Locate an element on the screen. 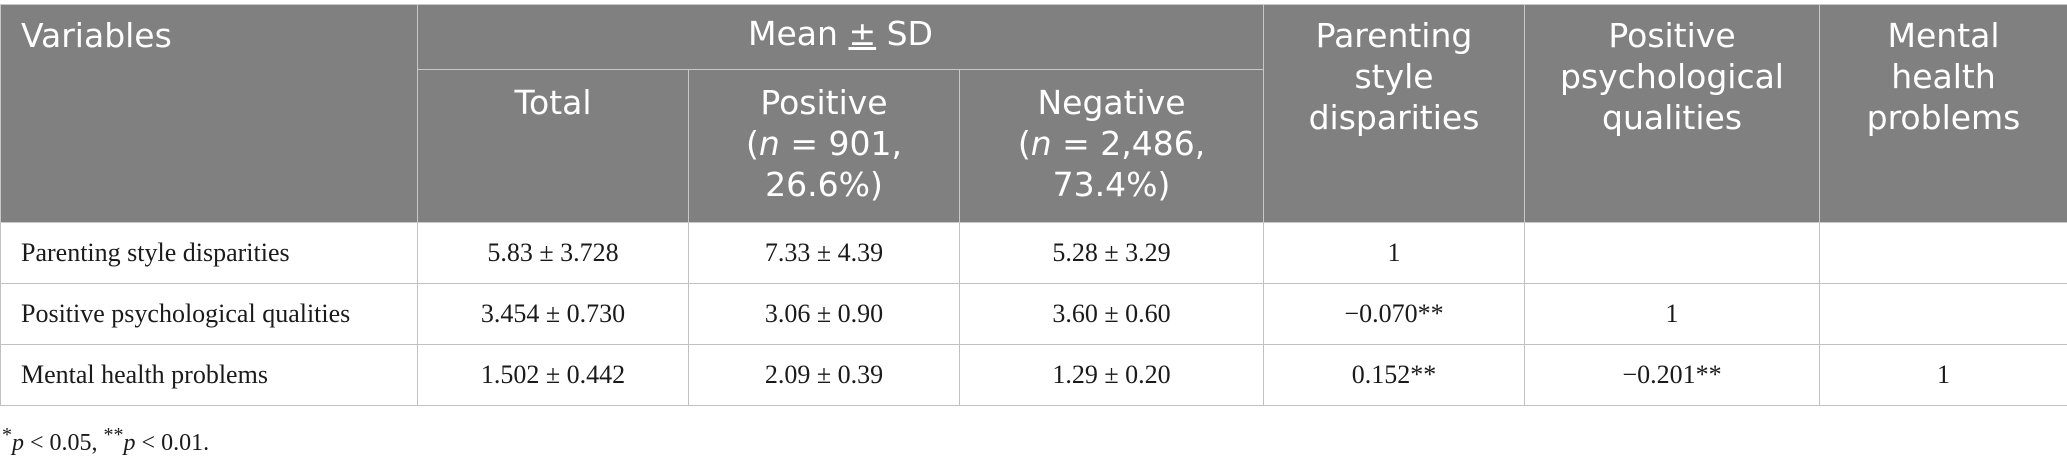 The width and height of the screenshot is (2067, 464). row-label: Parenting style disparities is located at coordinates (209, 253).